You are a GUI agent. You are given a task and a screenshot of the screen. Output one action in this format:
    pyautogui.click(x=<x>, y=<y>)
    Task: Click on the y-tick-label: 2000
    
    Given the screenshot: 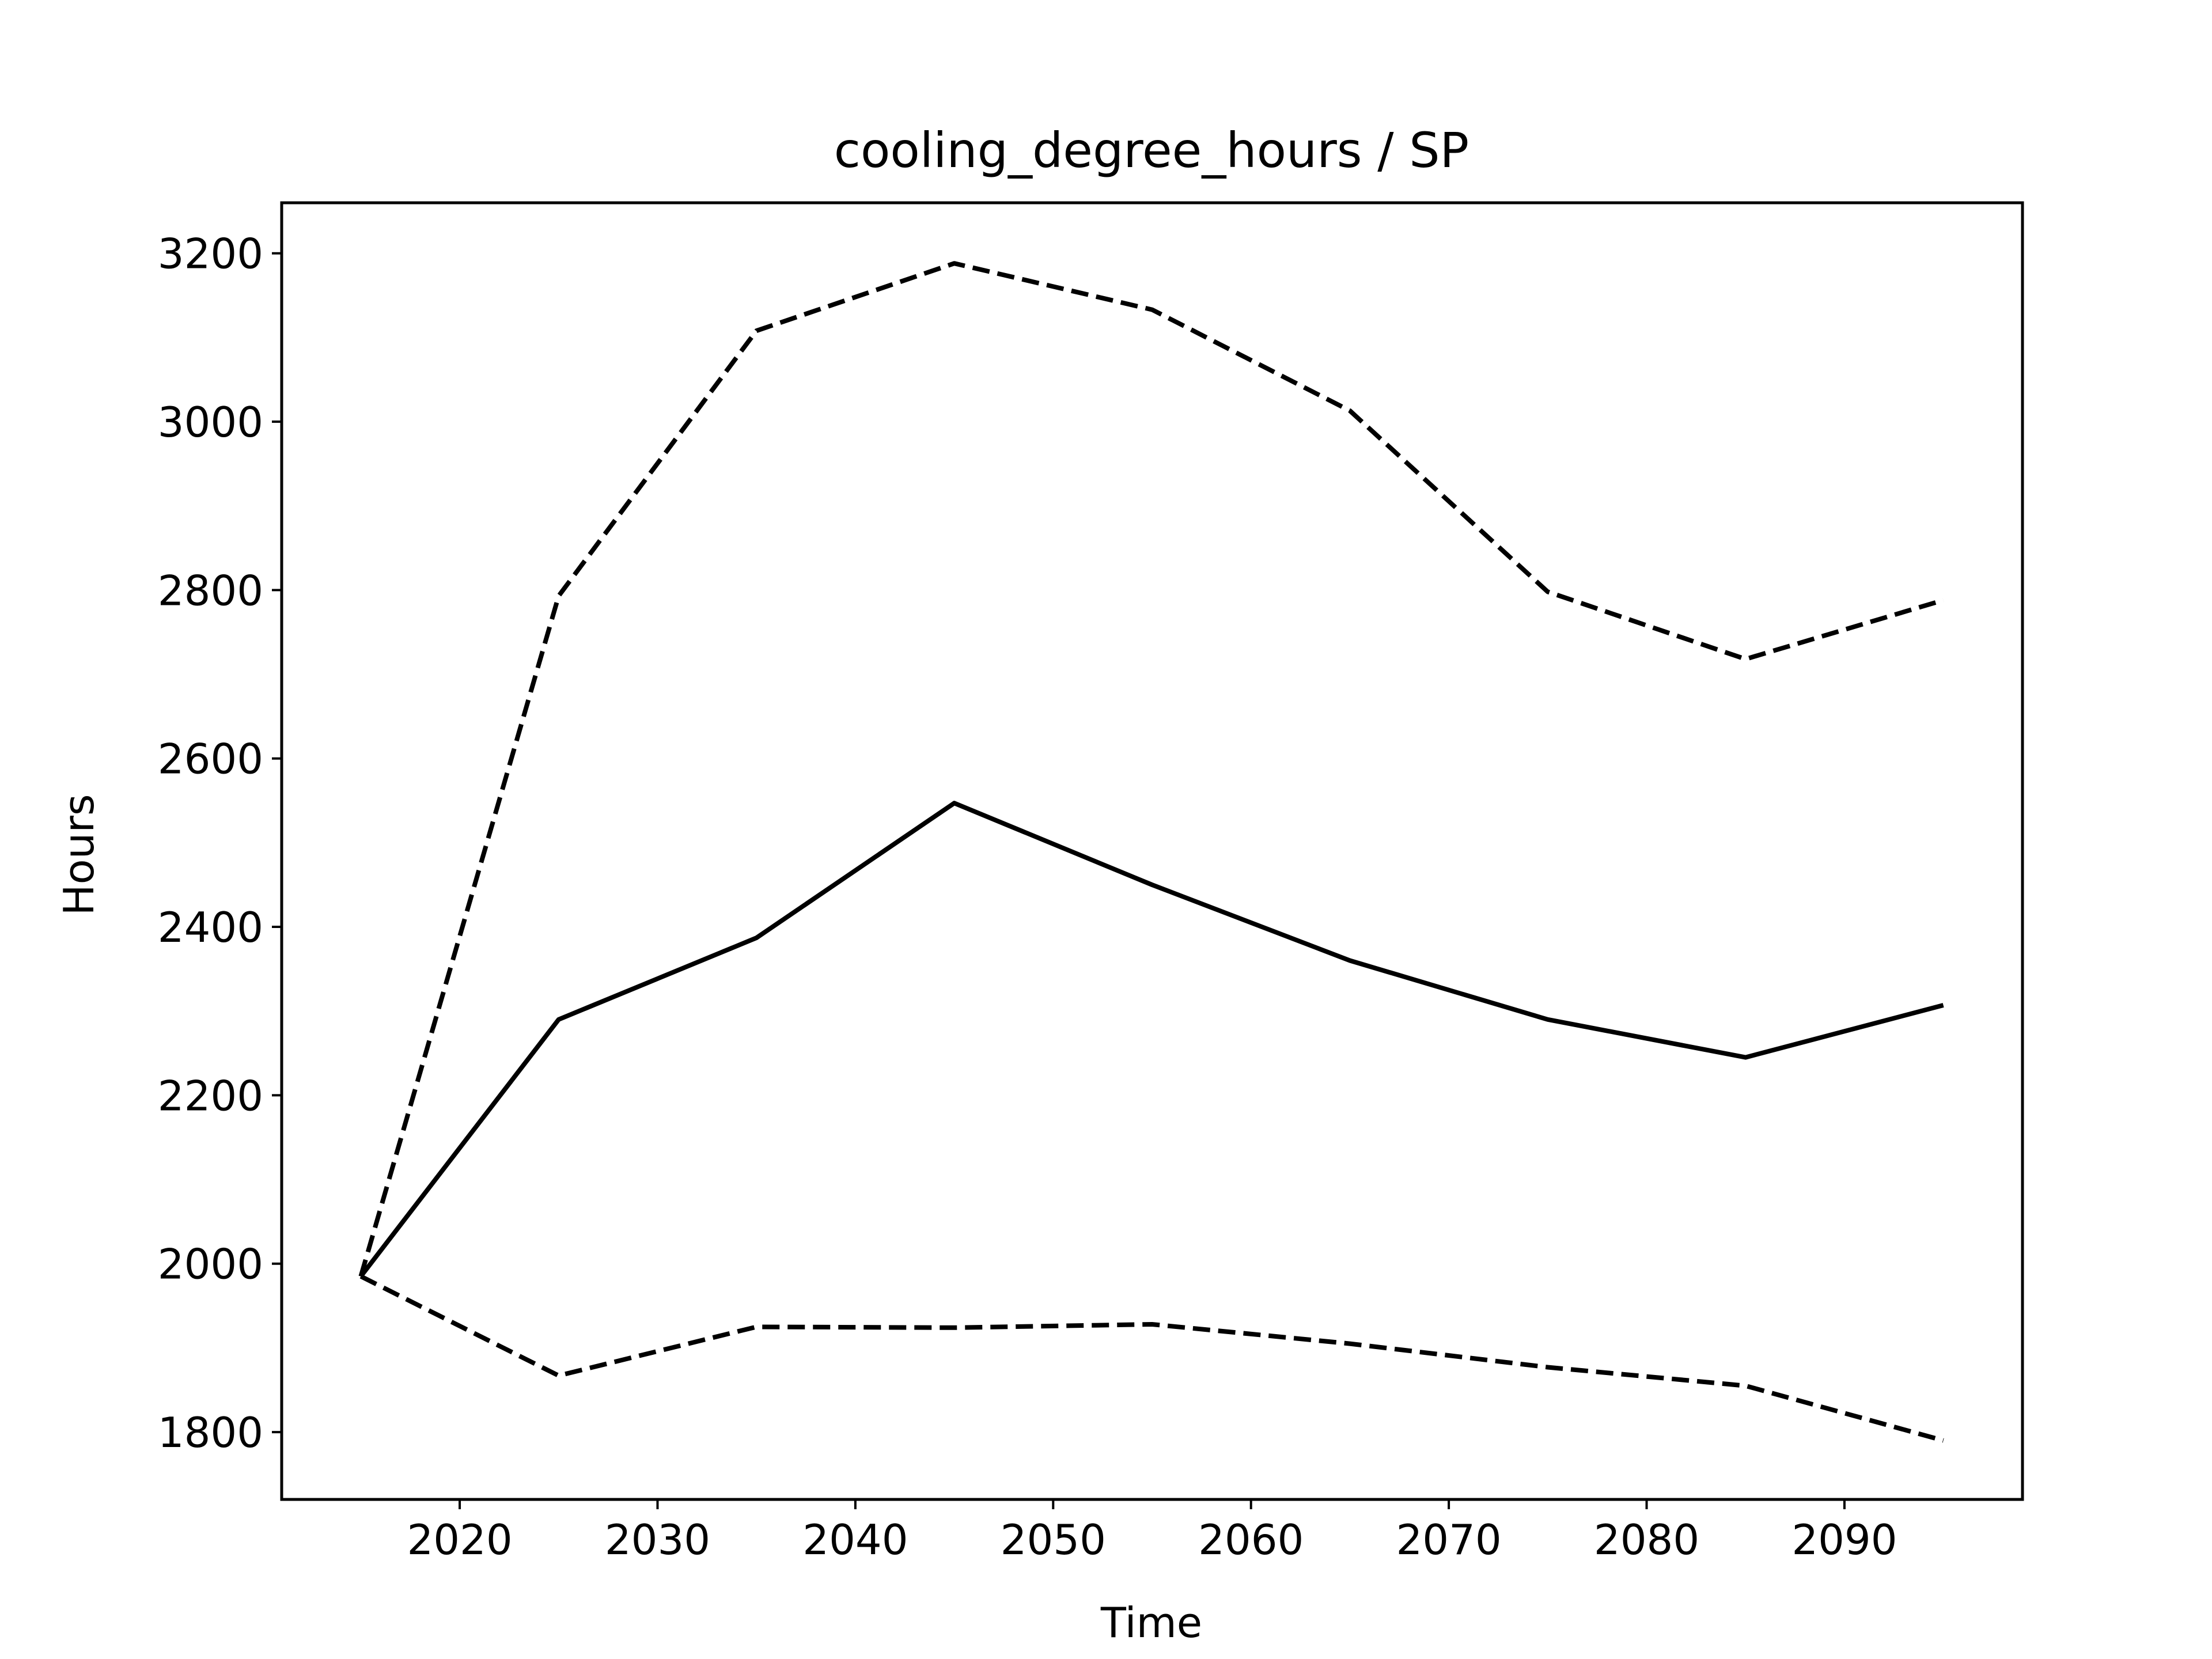 What is the action you would take?
    pyautogui.click(x=210, y=1264)
    